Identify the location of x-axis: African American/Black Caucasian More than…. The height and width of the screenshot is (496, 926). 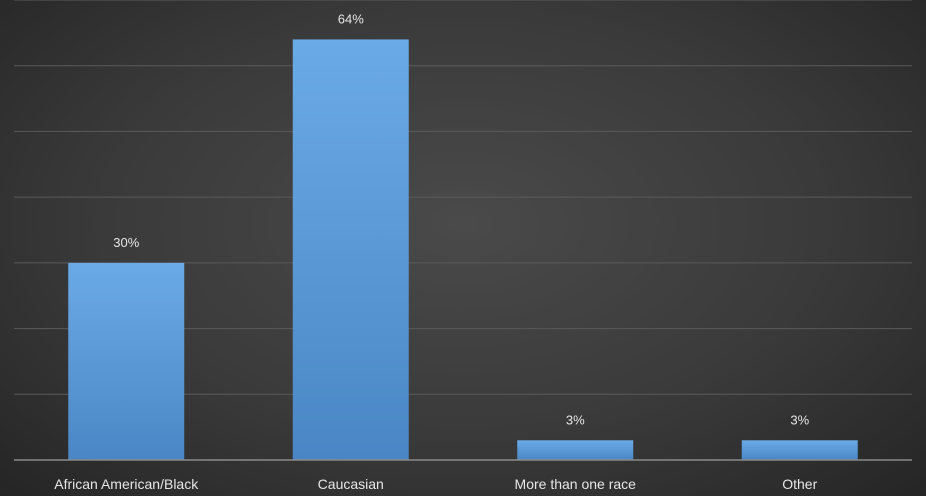
(463, 475).